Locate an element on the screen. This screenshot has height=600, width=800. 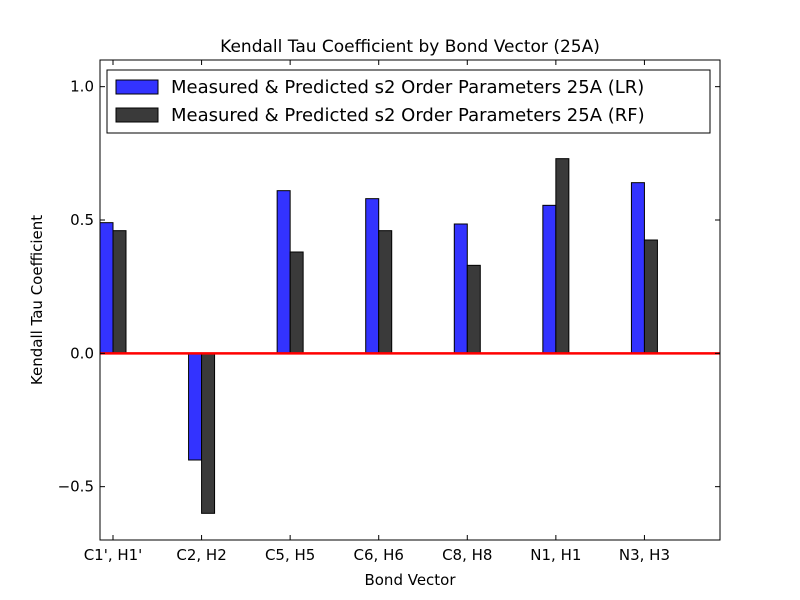
x-tick-label-1: C2, H2 is located at coordinates (201, 555).